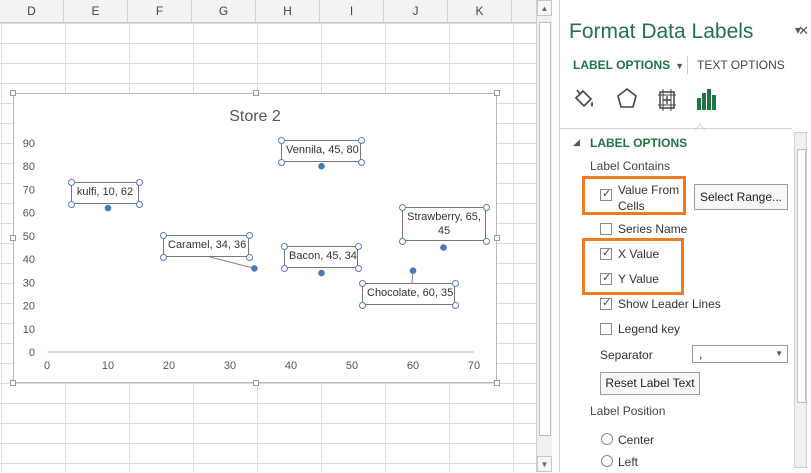 Image resolution: width=811 pixels, height=473 pixels. Describe the element at coordinates (606, 253) in the screenshot. I see `x-value-checkbox` at that location.